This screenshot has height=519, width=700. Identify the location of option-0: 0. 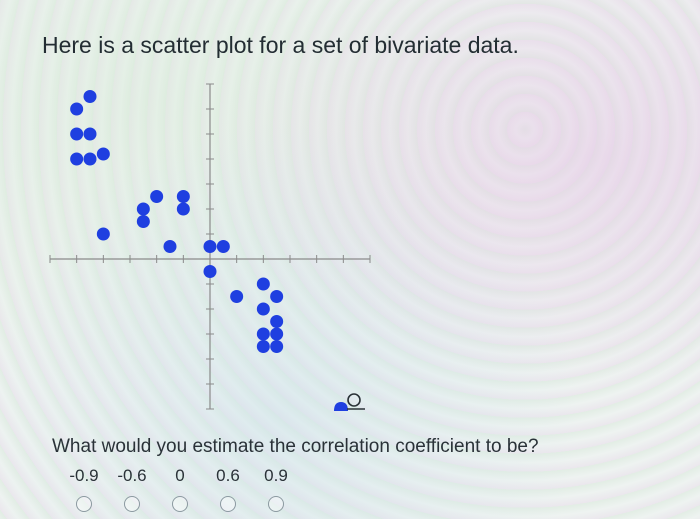
(180, 489).